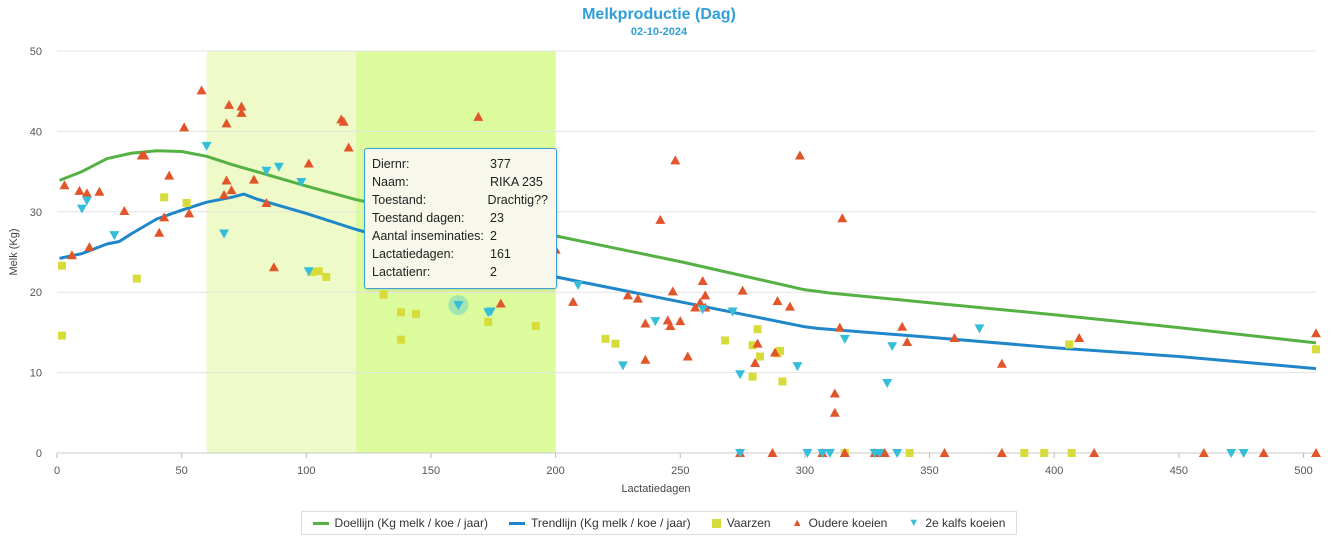  Describe the element at coordinates (659, 32) in the screenshot. I see `chart-subtitle: 02-10-2024` at that location.